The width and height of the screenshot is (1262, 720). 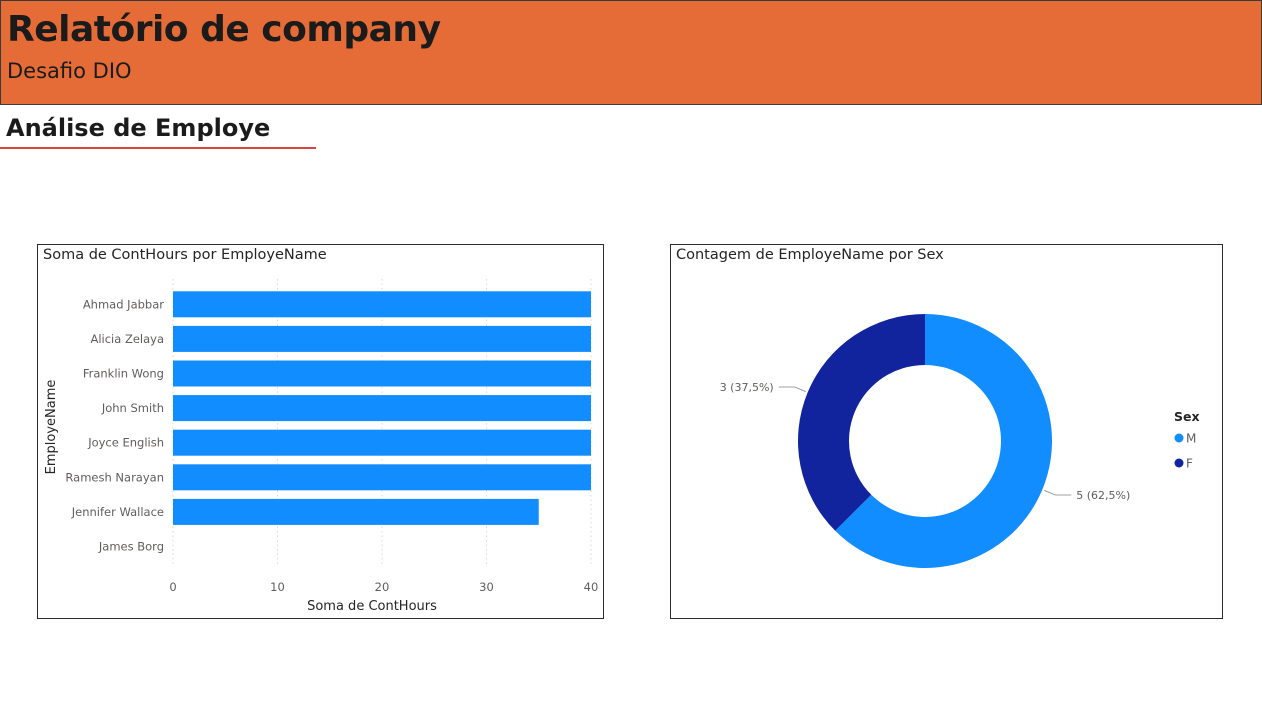 What do you see at coordinates (810, 255) in the screenshot?
I see `donut-chart-title: Contagem de EmployeName por Sex` at bounding box center [810, 255].